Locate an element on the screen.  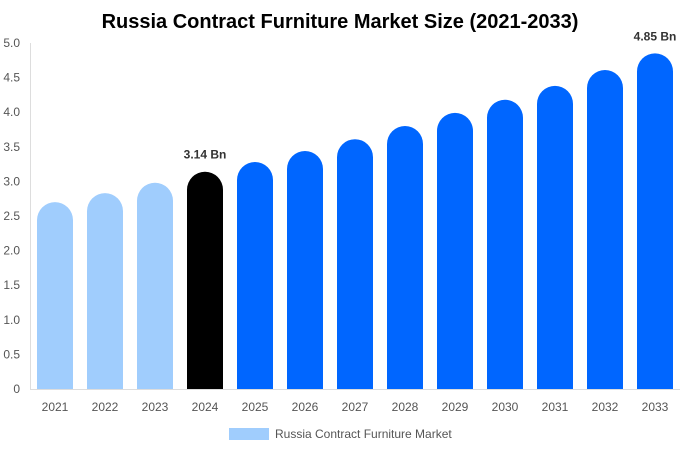
x-tick-label: 2032 is located at coordinates (605, 407).